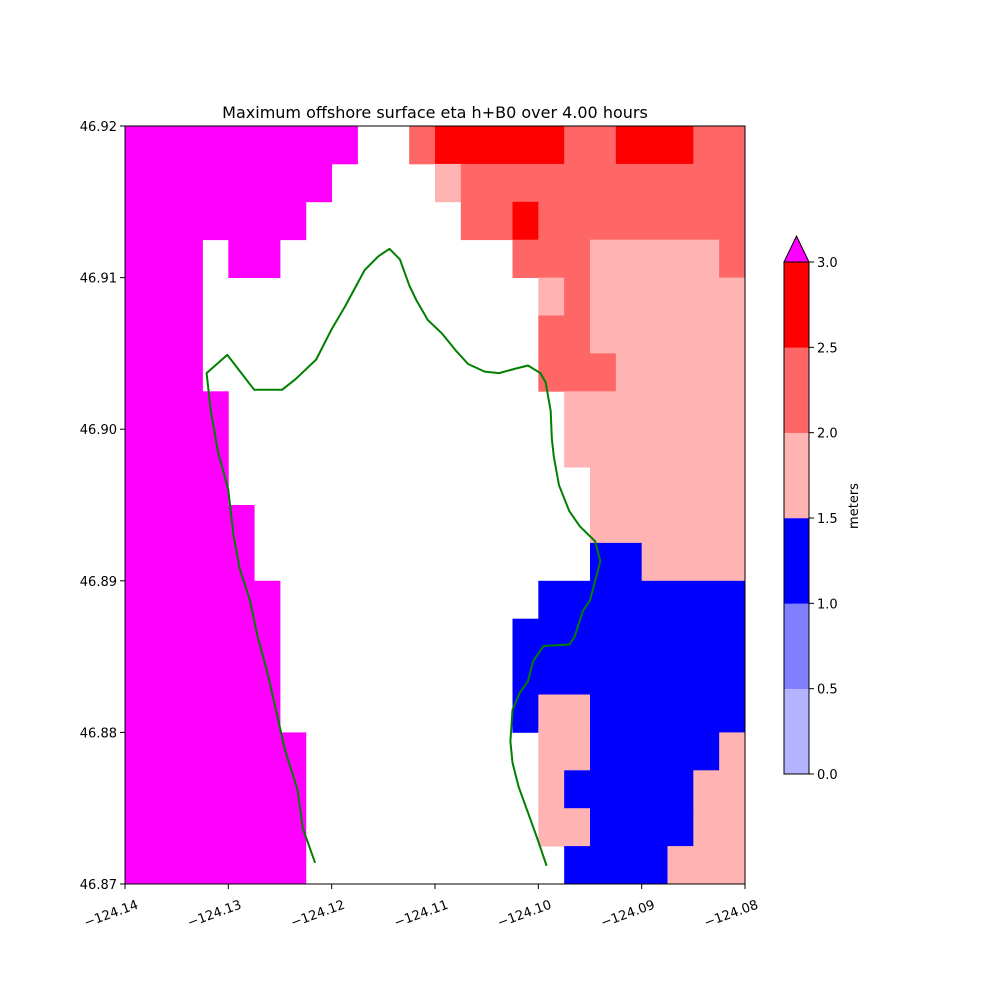 The image size is (1000, 1000). I want to click on colorbar: 0.0 0.5 1.0 1.5 2.0 2.5 3.0 meters, so click(822, 508).